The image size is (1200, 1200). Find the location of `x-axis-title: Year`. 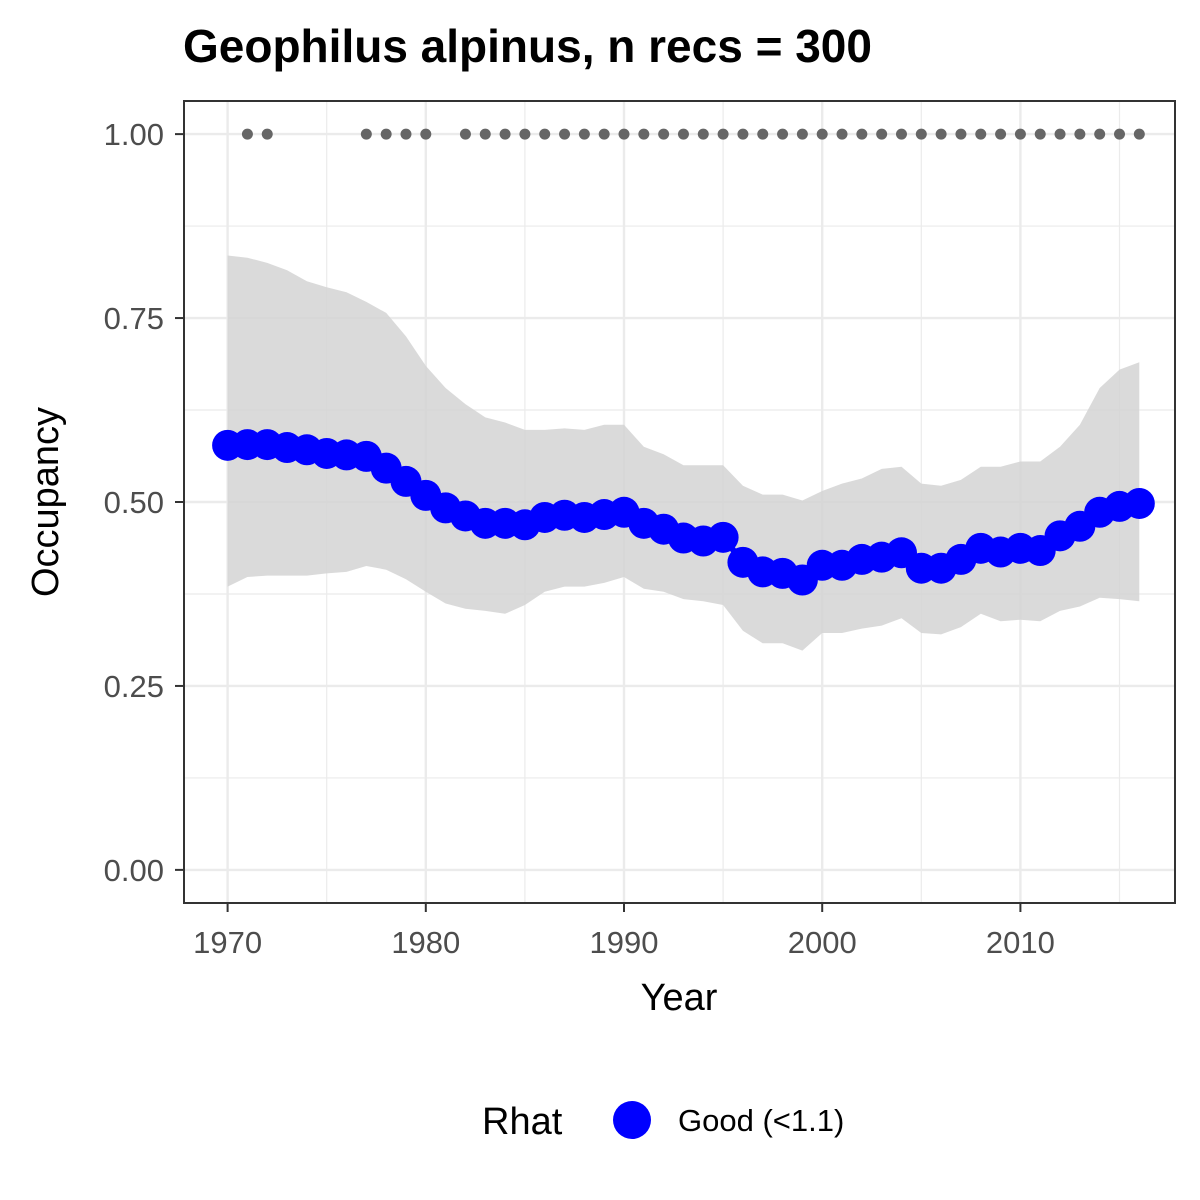

x-axis-title: Year is located at coordinates (679, 998).